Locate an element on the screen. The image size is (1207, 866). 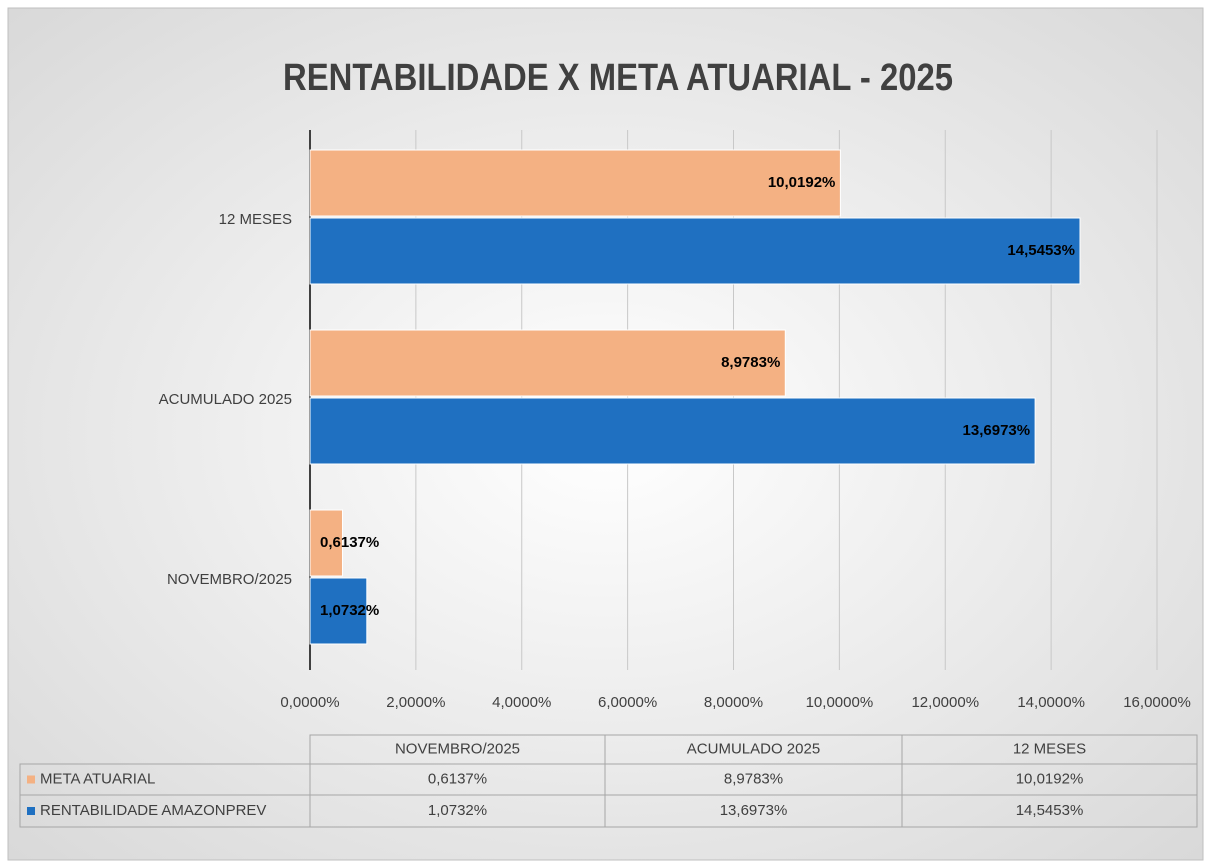
y-tick-label: ACUMULADO 2025 is located at coordinates (225, 399).